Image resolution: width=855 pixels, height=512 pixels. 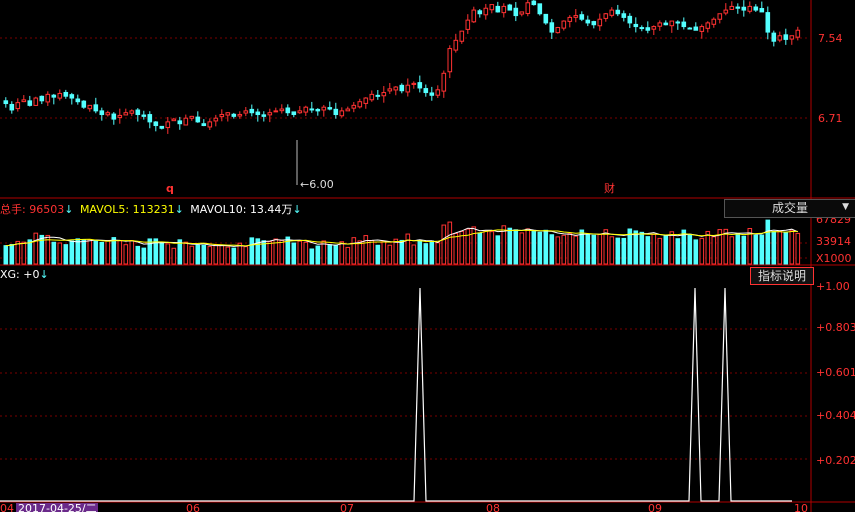 I want to click on indicator-selector: 成交量 ▼, so click(x=789, y=208).